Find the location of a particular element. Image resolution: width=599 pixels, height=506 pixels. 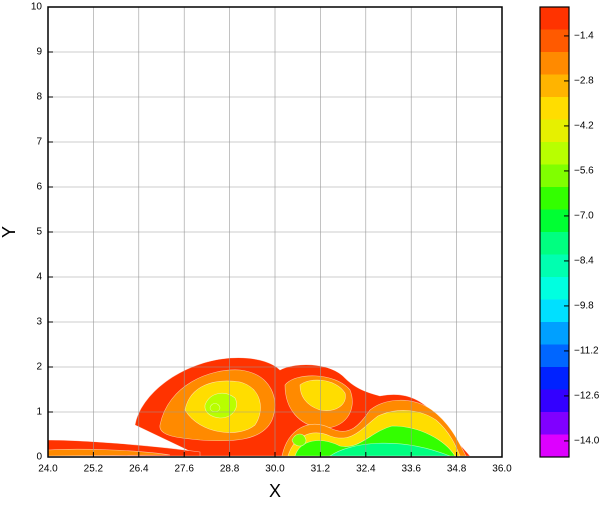

colorbar-tick-label: −12.6 is located at coordinates (586, 396).